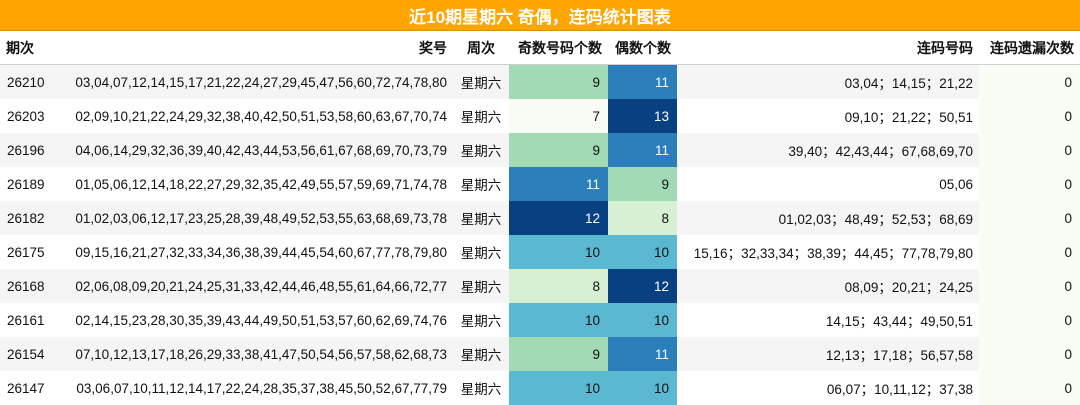 The image size is (1080, 405). I want to click on header-even: 偶数个数, so click(642, 48).